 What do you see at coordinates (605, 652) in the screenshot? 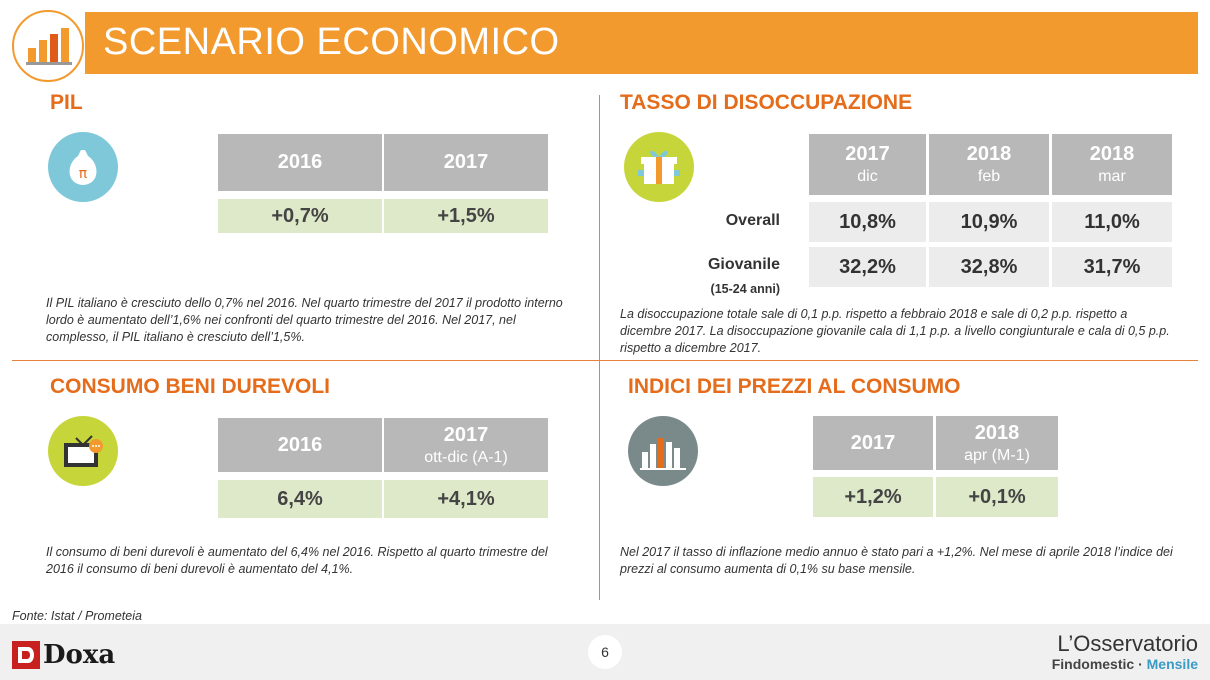
I see `page-number: 6` at bounding box center [605, 652].